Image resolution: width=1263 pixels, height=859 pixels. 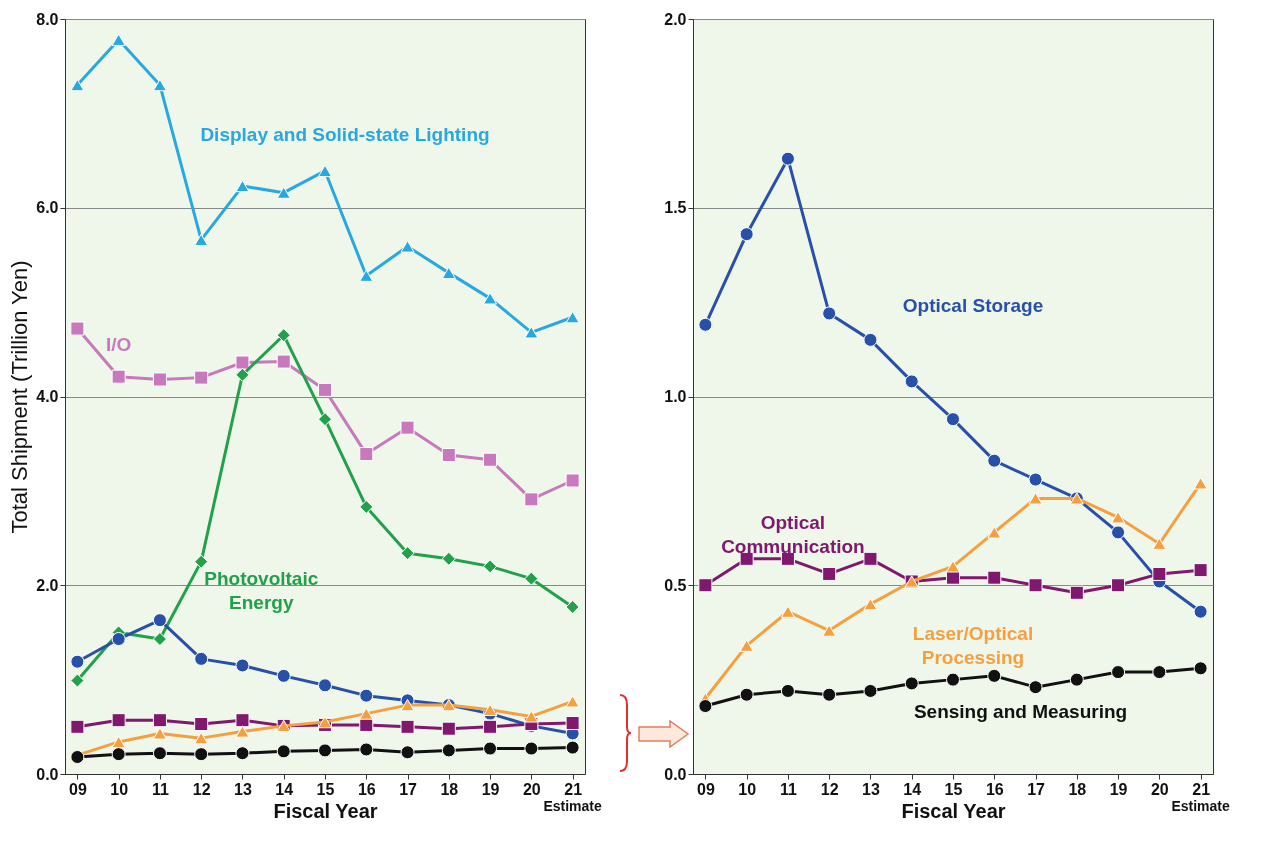 I want to click on x-tick-label: 17, so click(x=1036, y=789).